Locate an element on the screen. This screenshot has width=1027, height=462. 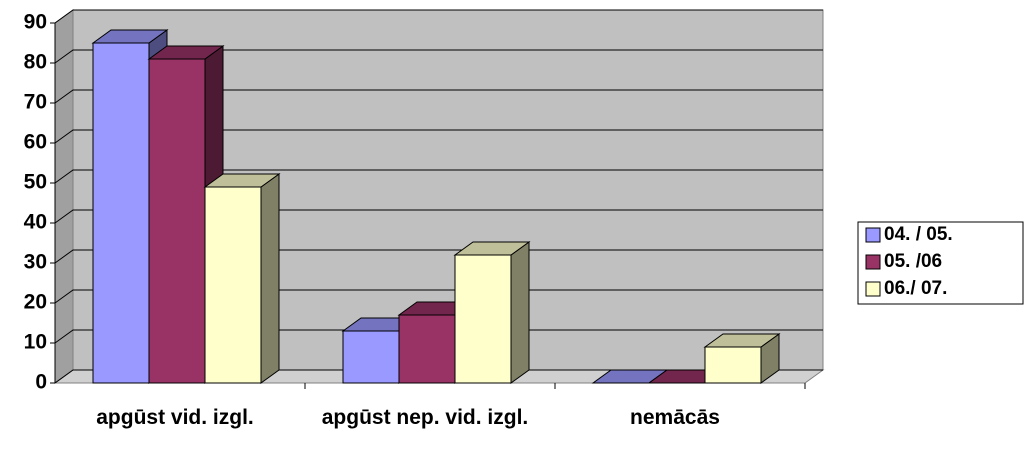
legend-label: 05. /06 is located at coordinates (913, 261).